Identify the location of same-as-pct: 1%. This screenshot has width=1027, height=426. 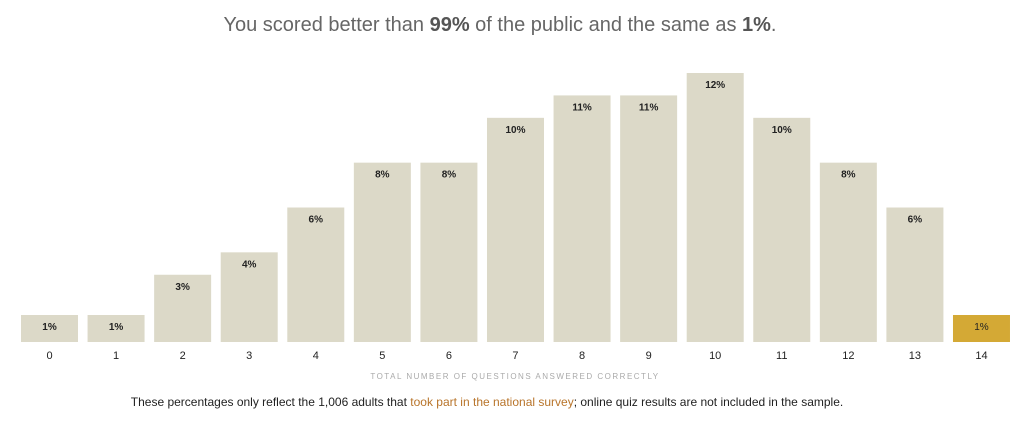
(756, 25).